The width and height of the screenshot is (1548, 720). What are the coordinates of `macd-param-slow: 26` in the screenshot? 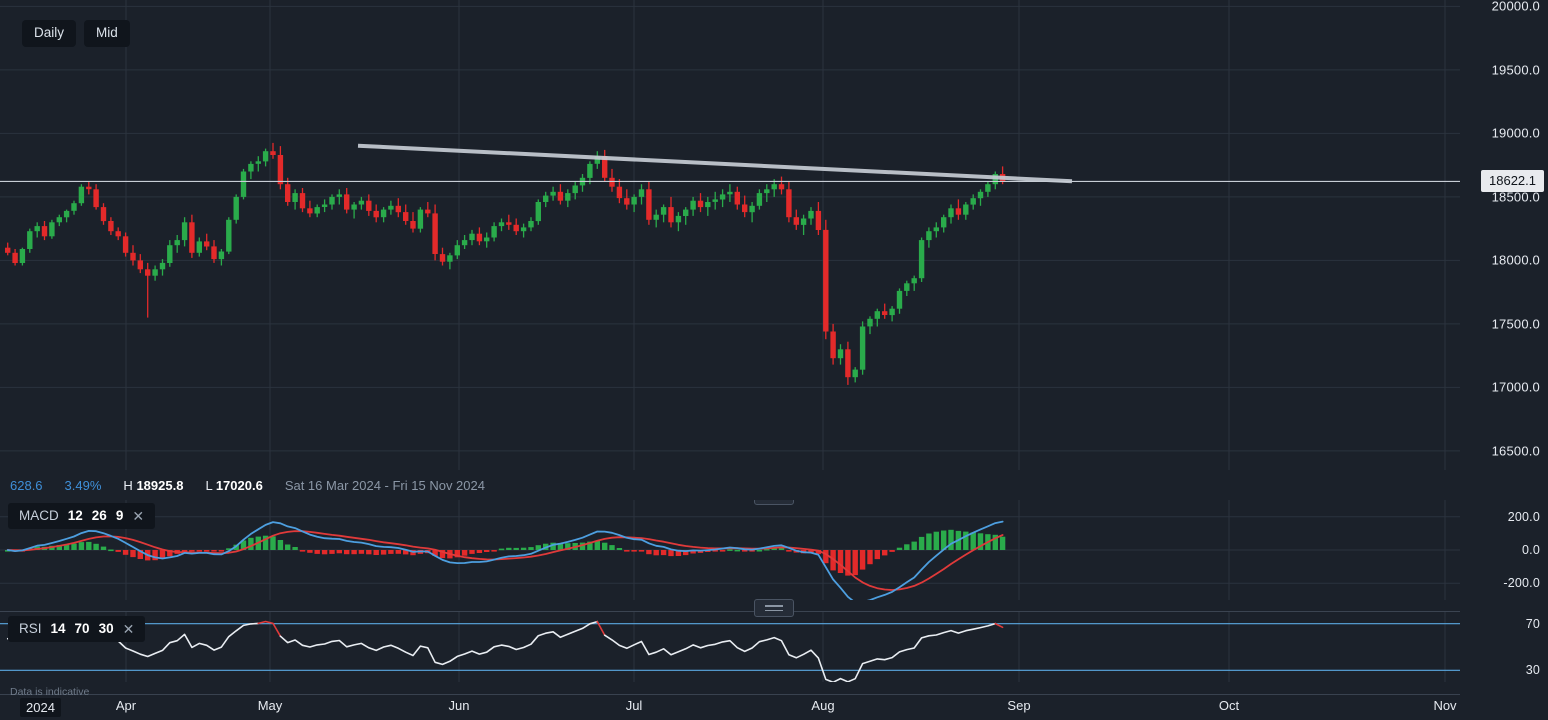 It's located at (99, 515).